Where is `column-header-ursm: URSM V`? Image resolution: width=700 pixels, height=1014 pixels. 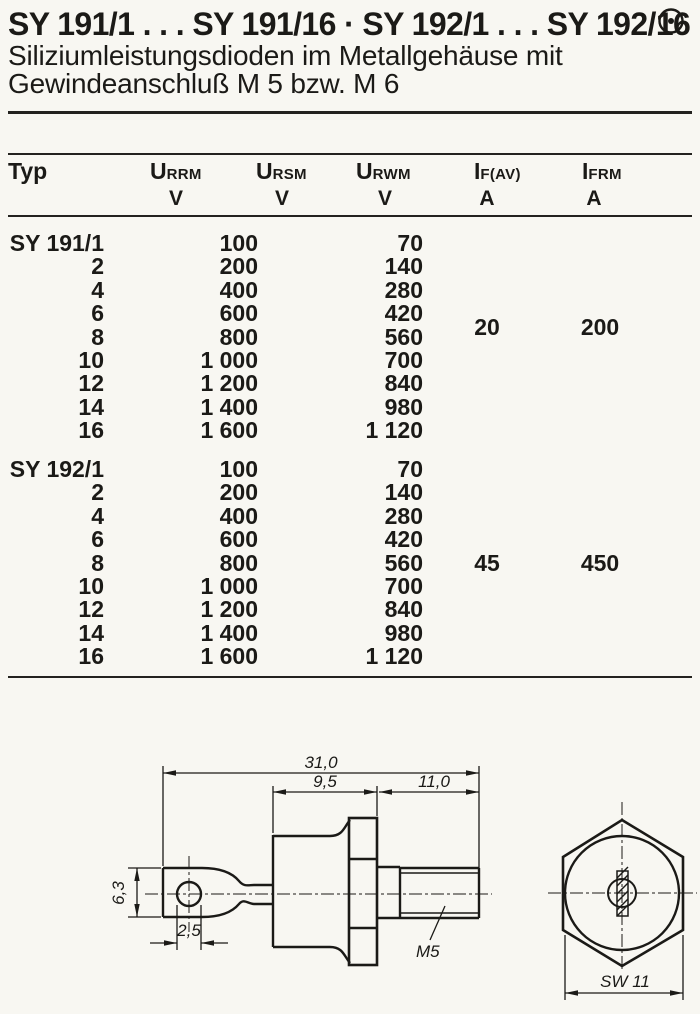
column-header-ursm: URSM V is located at coordinates (281, 184).